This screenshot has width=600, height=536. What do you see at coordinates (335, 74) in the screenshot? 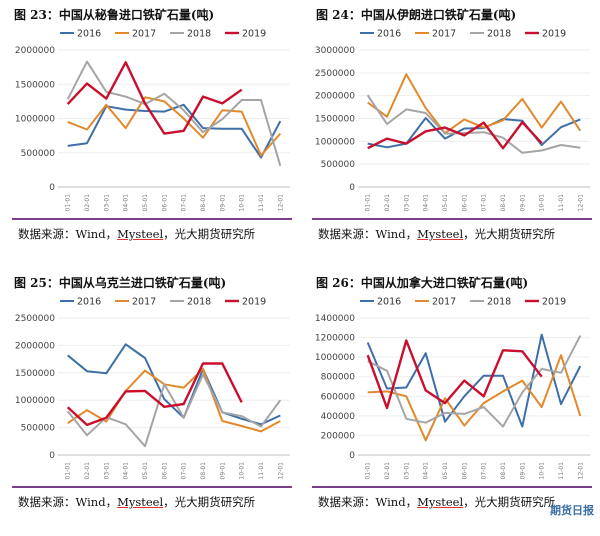
I see `y-tick-label: 2500000` at bounding box center [335, 74].